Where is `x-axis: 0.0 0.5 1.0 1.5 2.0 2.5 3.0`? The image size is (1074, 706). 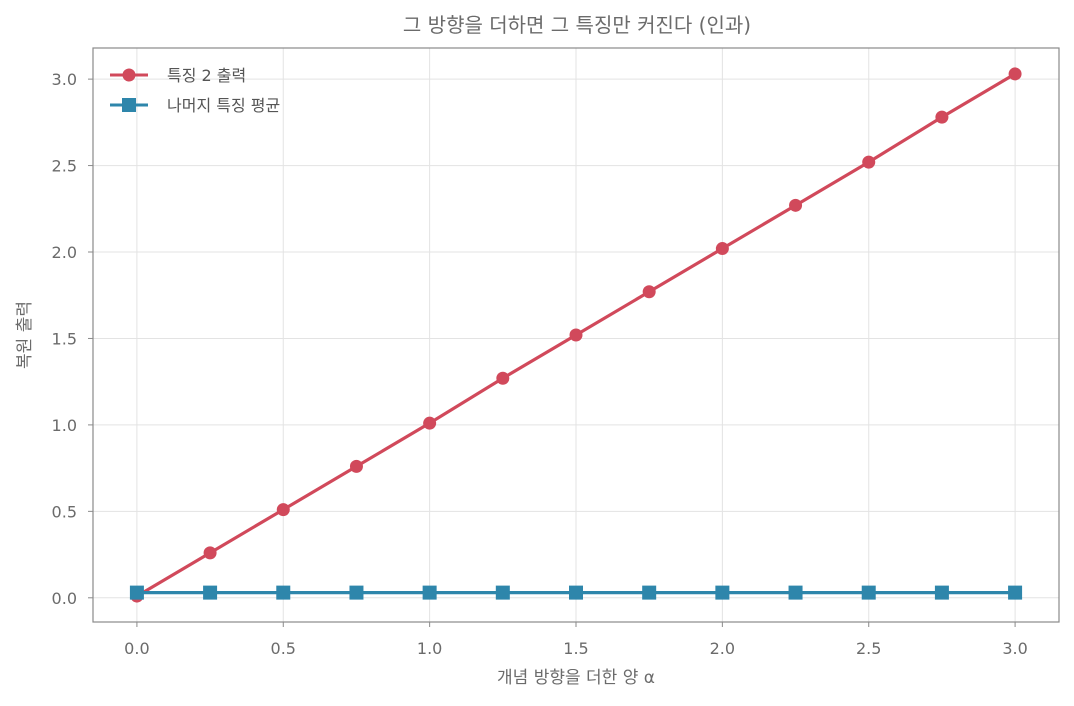
x-axis: 0.0 0.5 1.0 1.5 2.0 2.5 3.0 is located at coordinates (576, 640).